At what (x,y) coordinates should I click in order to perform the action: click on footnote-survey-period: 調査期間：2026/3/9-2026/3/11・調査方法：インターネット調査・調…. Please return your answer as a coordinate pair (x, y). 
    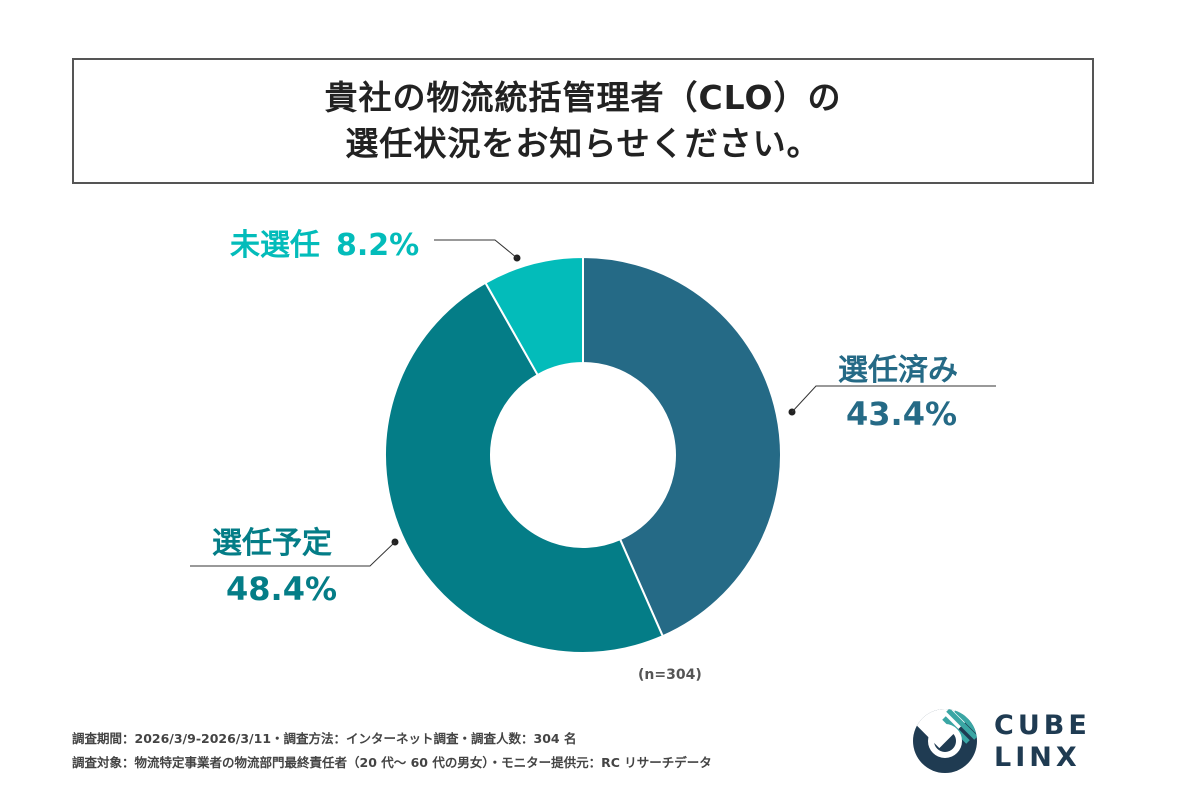
    Looking at the image, I should click on (324, 738).